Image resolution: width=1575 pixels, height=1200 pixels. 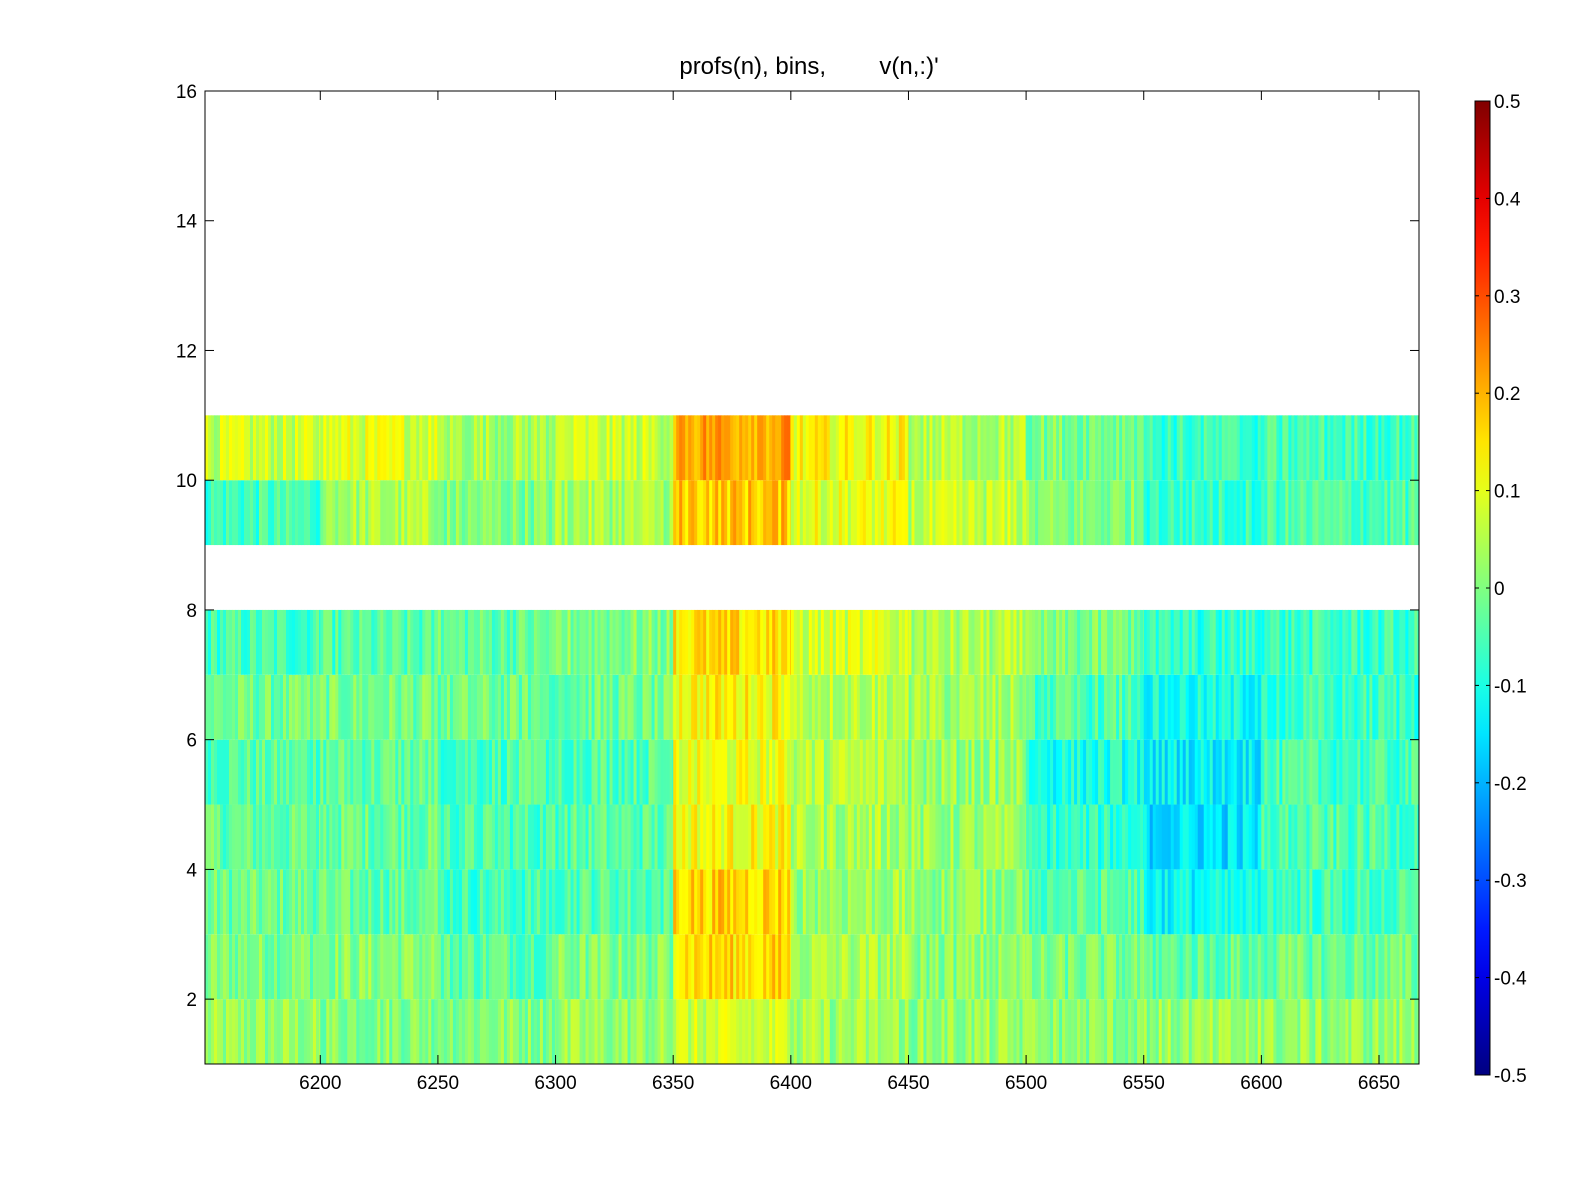 I want to click on y-tick-label: 12, so click(x=186, y=351).